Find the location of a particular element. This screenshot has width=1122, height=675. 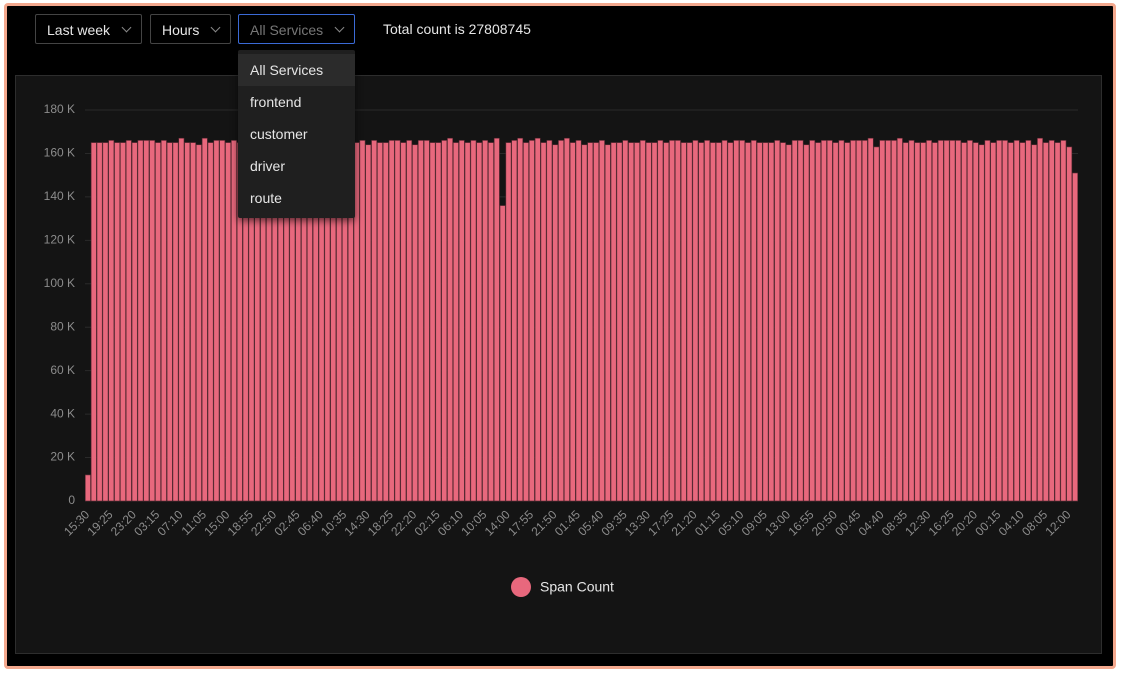

service-select: All Services is located at coordinates (296, 29).